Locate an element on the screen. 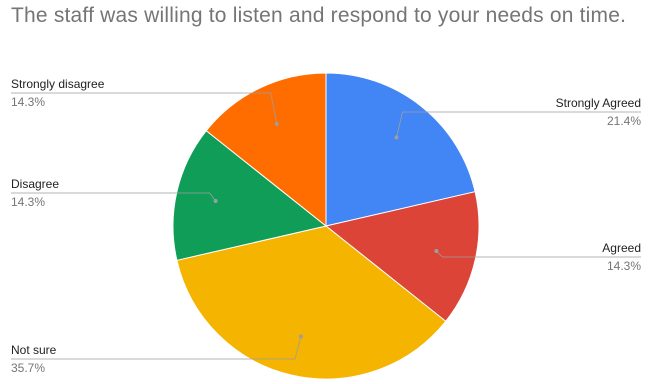 This screenshot has height=384, width=655. pie-slice-disagree is located at coordinates (250, 195).